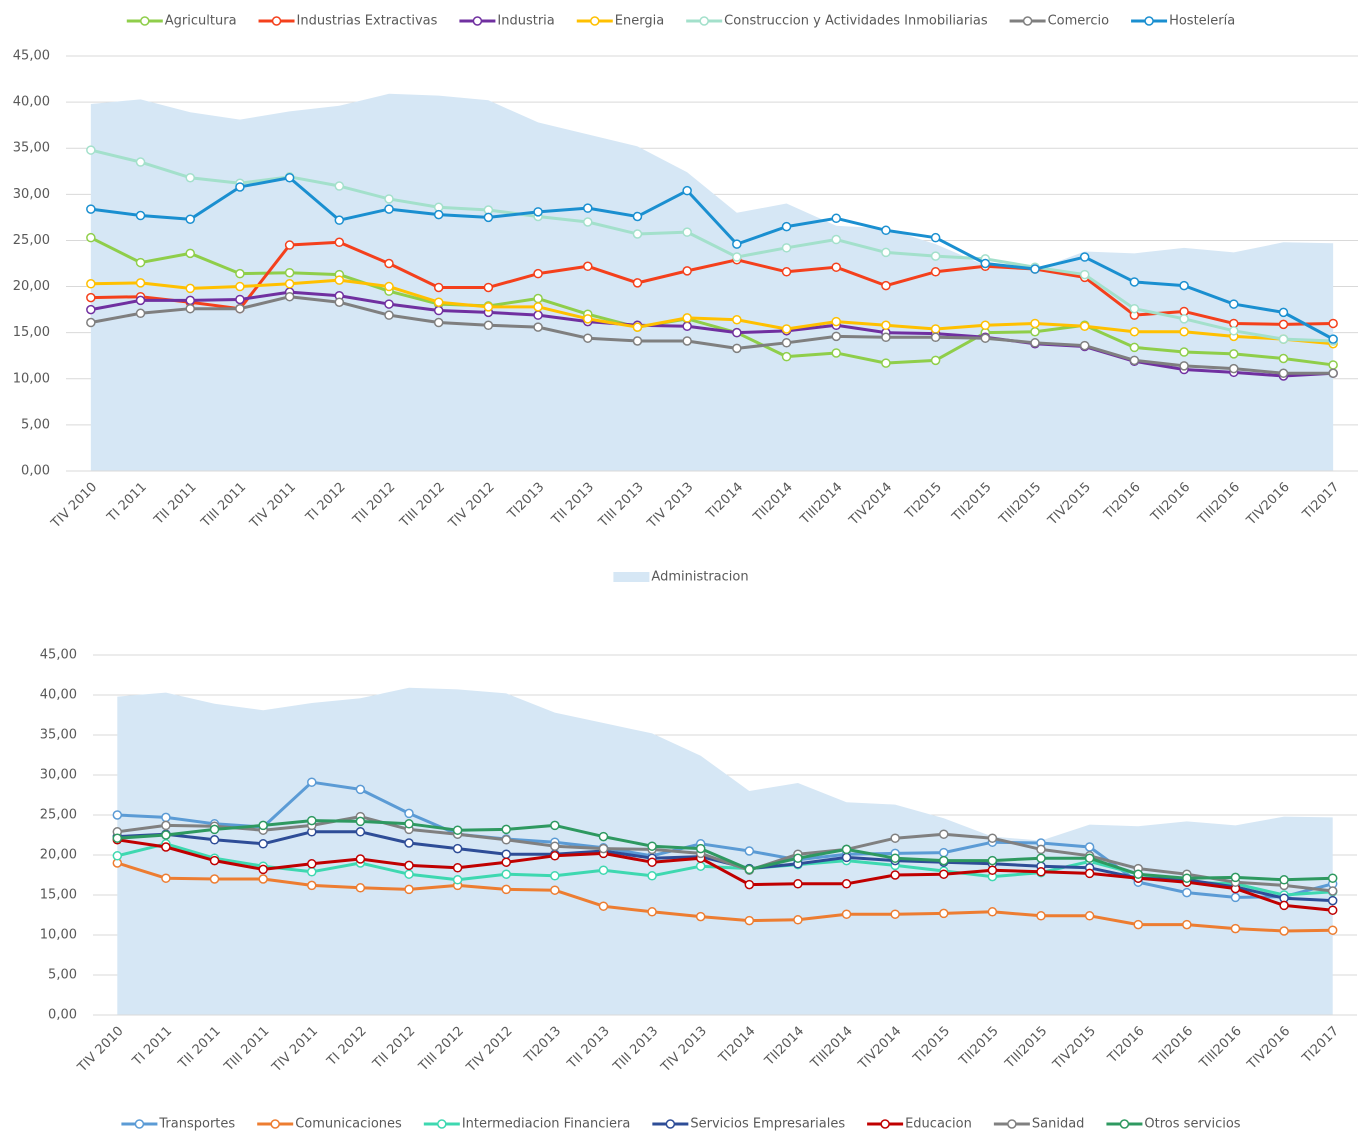  Describe the element at coordinates (152, 1047) in the screenshot. I see `x-tick-label: TI 2011` at that location.